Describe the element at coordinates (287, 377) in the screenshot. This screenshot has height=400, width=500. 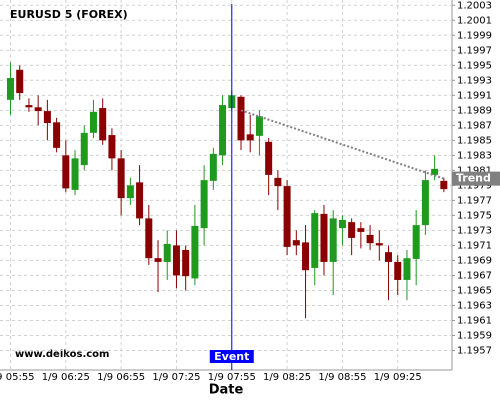
I see `x-tick-label: 1/9 08:25` at that location.